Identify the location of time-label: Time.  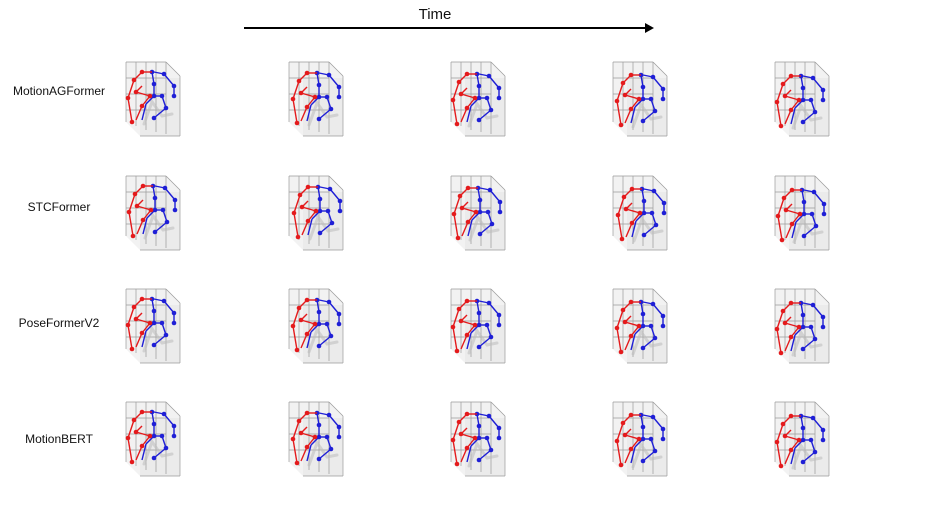
(435, 14).